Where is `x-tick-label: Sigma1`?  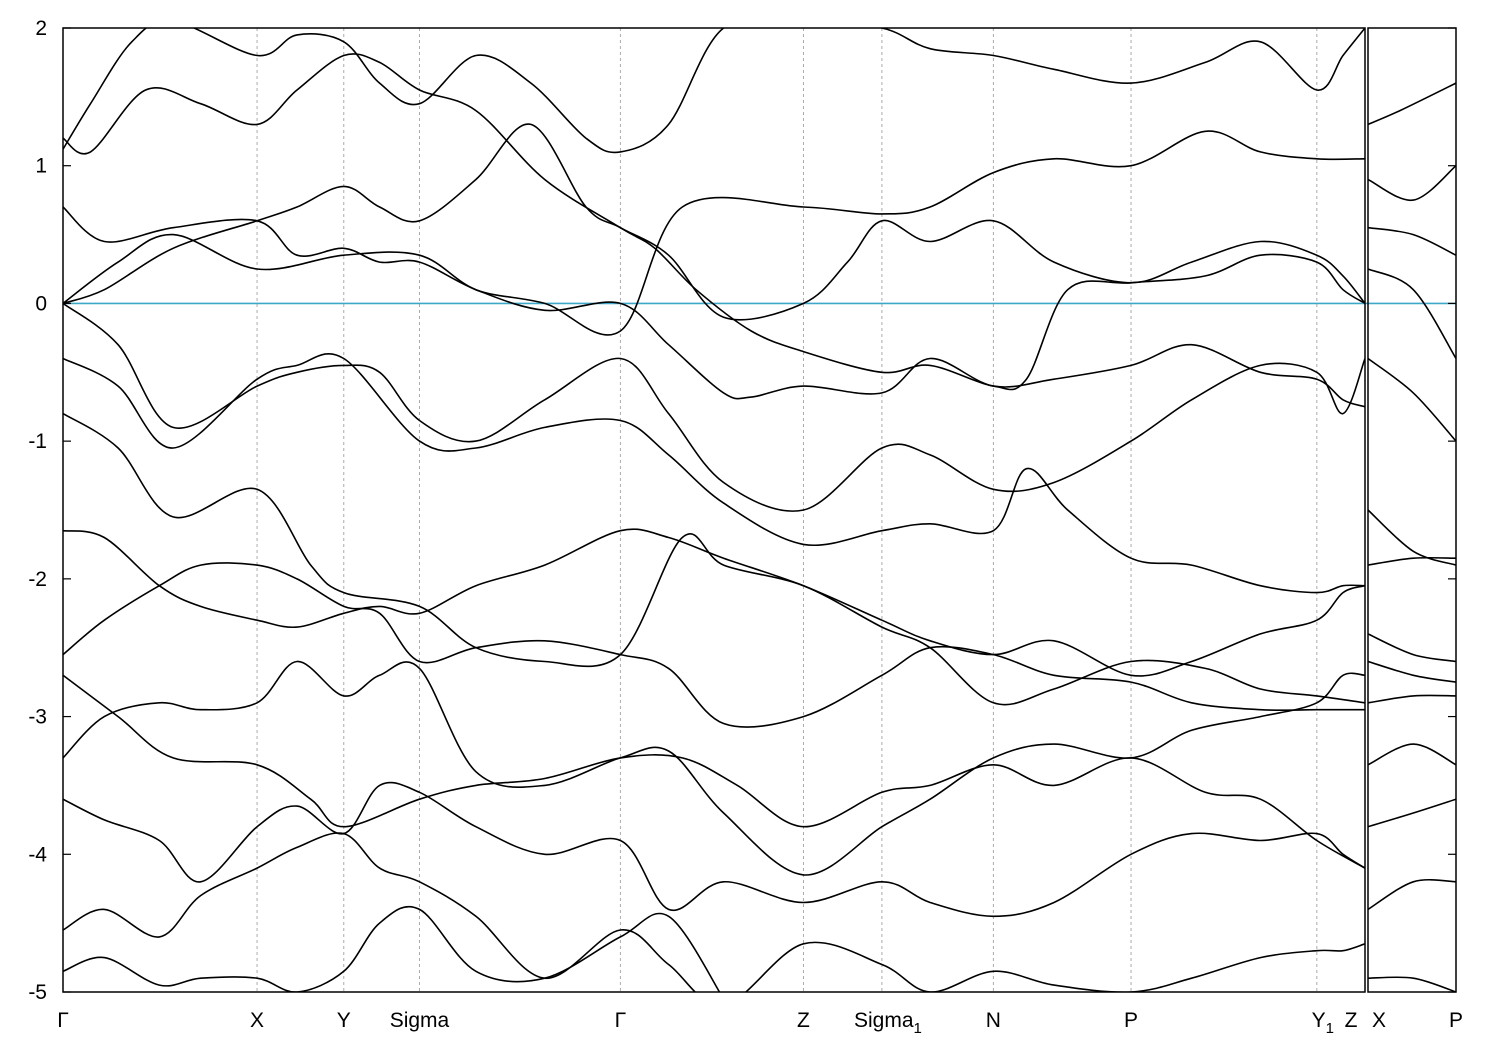
x-tick-label: Sigma1 is located at coordinates (888, 1023).